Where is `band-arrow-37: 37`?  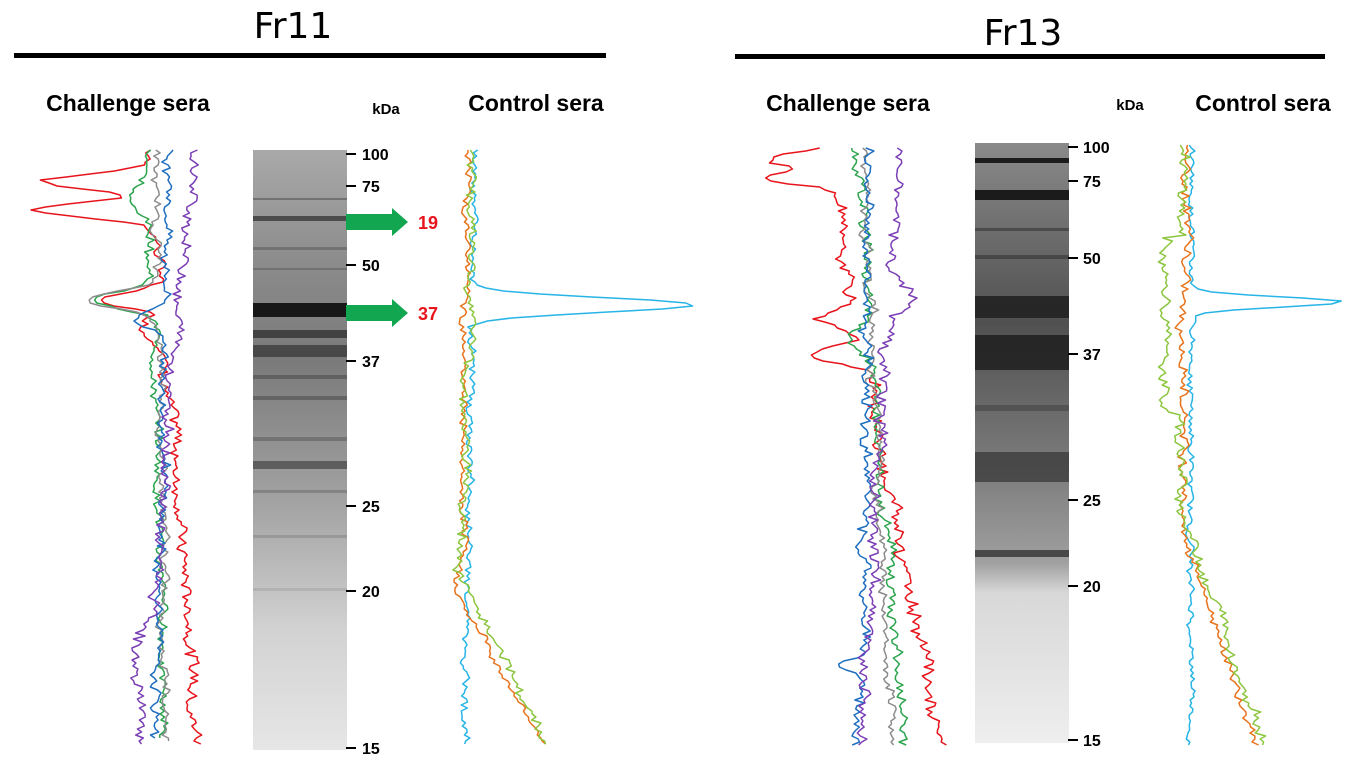 band-arrow-37: 37 is located at coordinates (392, 313).